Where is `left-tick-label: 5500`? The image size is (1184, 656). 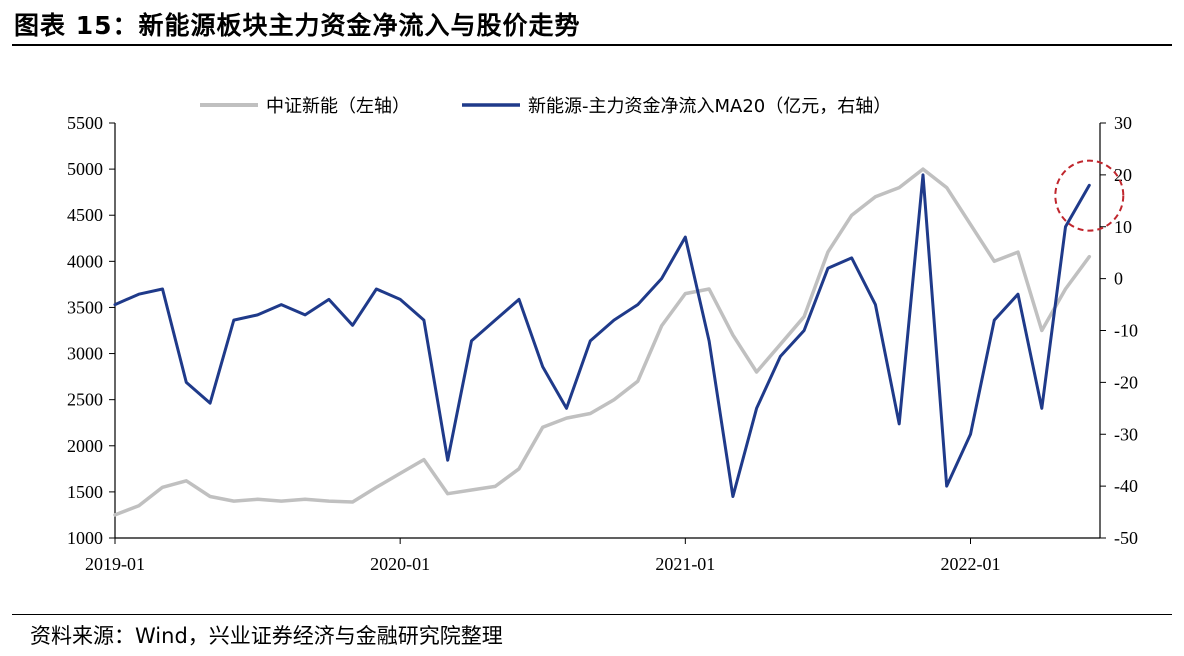
left-tick-label: 5500 is located at coordinates (85, 123).